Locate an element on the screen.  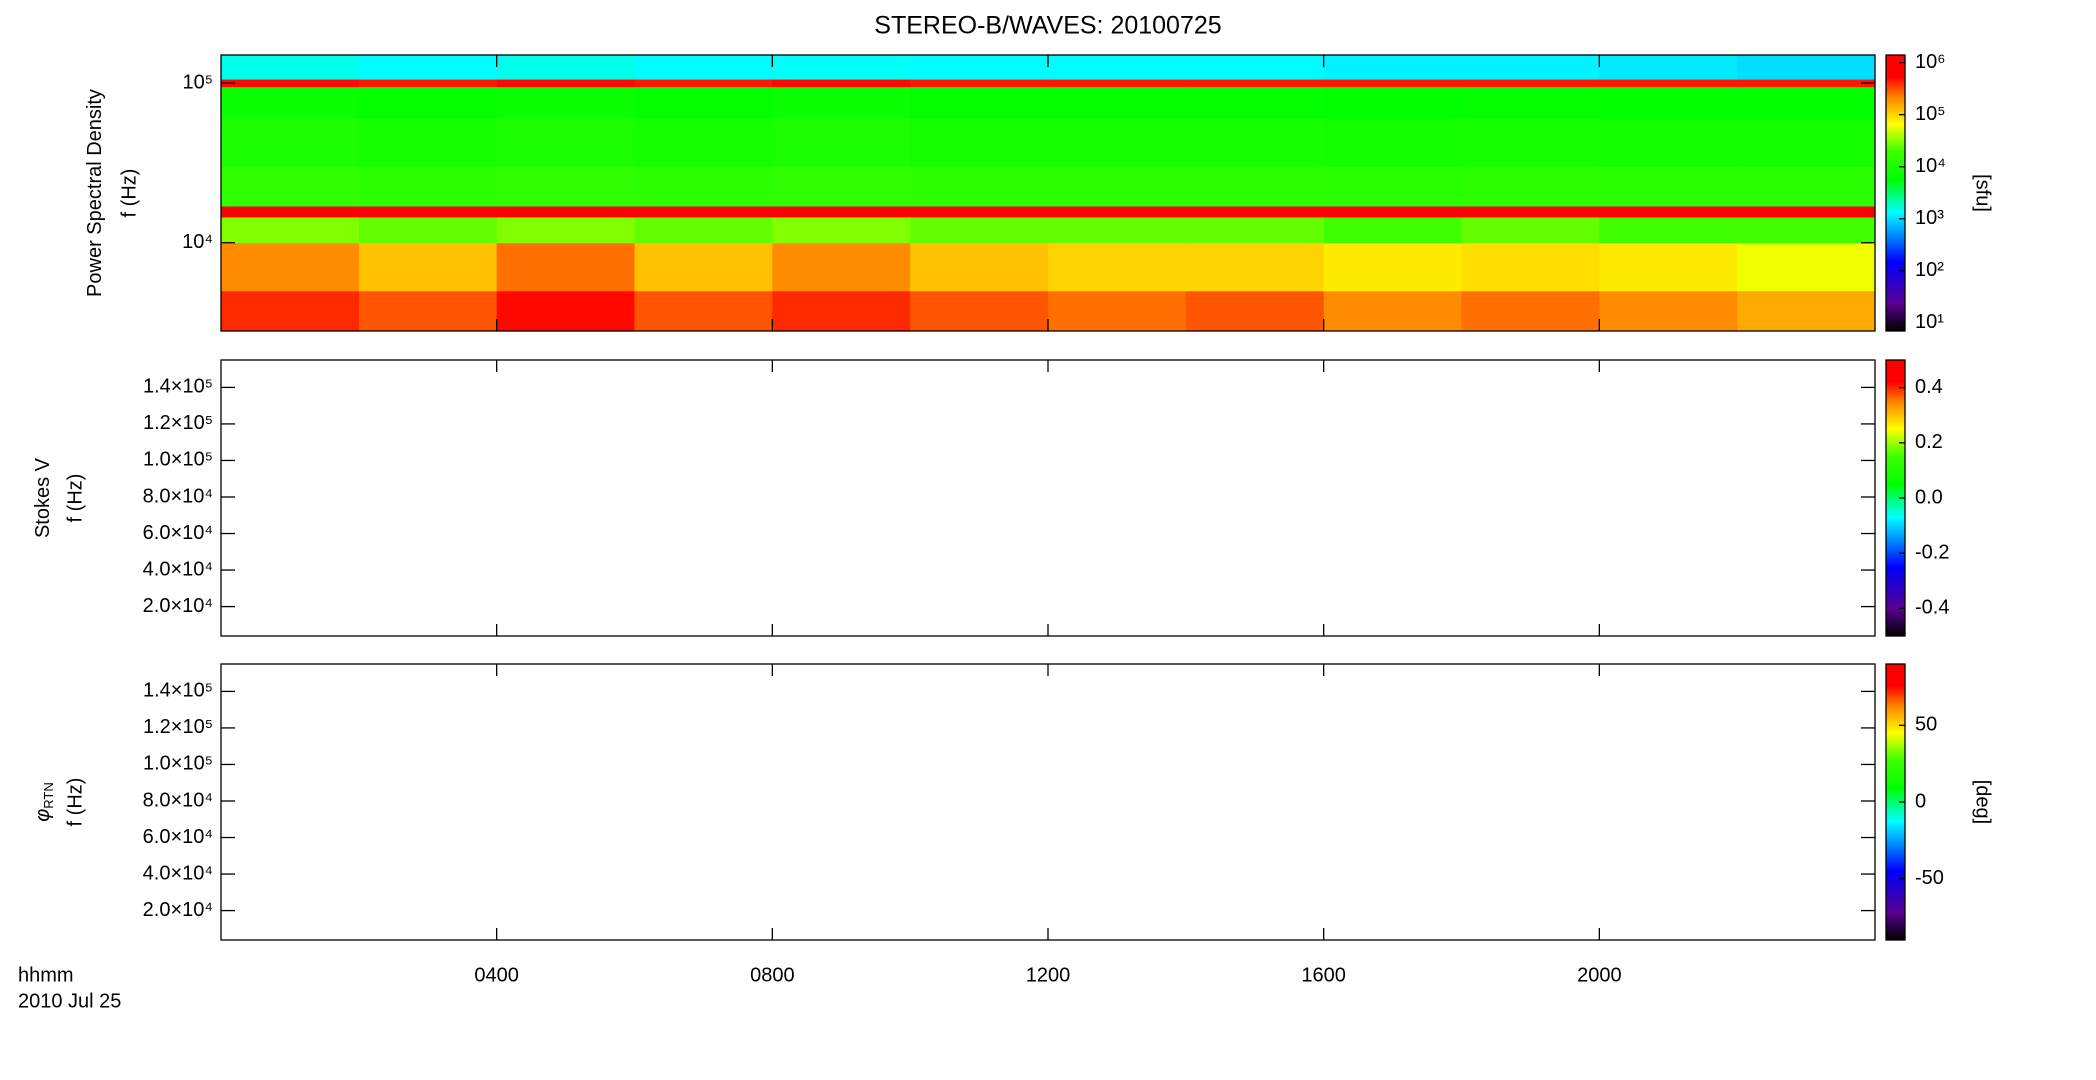
colorbar-tick-label: 10² is located at coordinates (1929, 270).